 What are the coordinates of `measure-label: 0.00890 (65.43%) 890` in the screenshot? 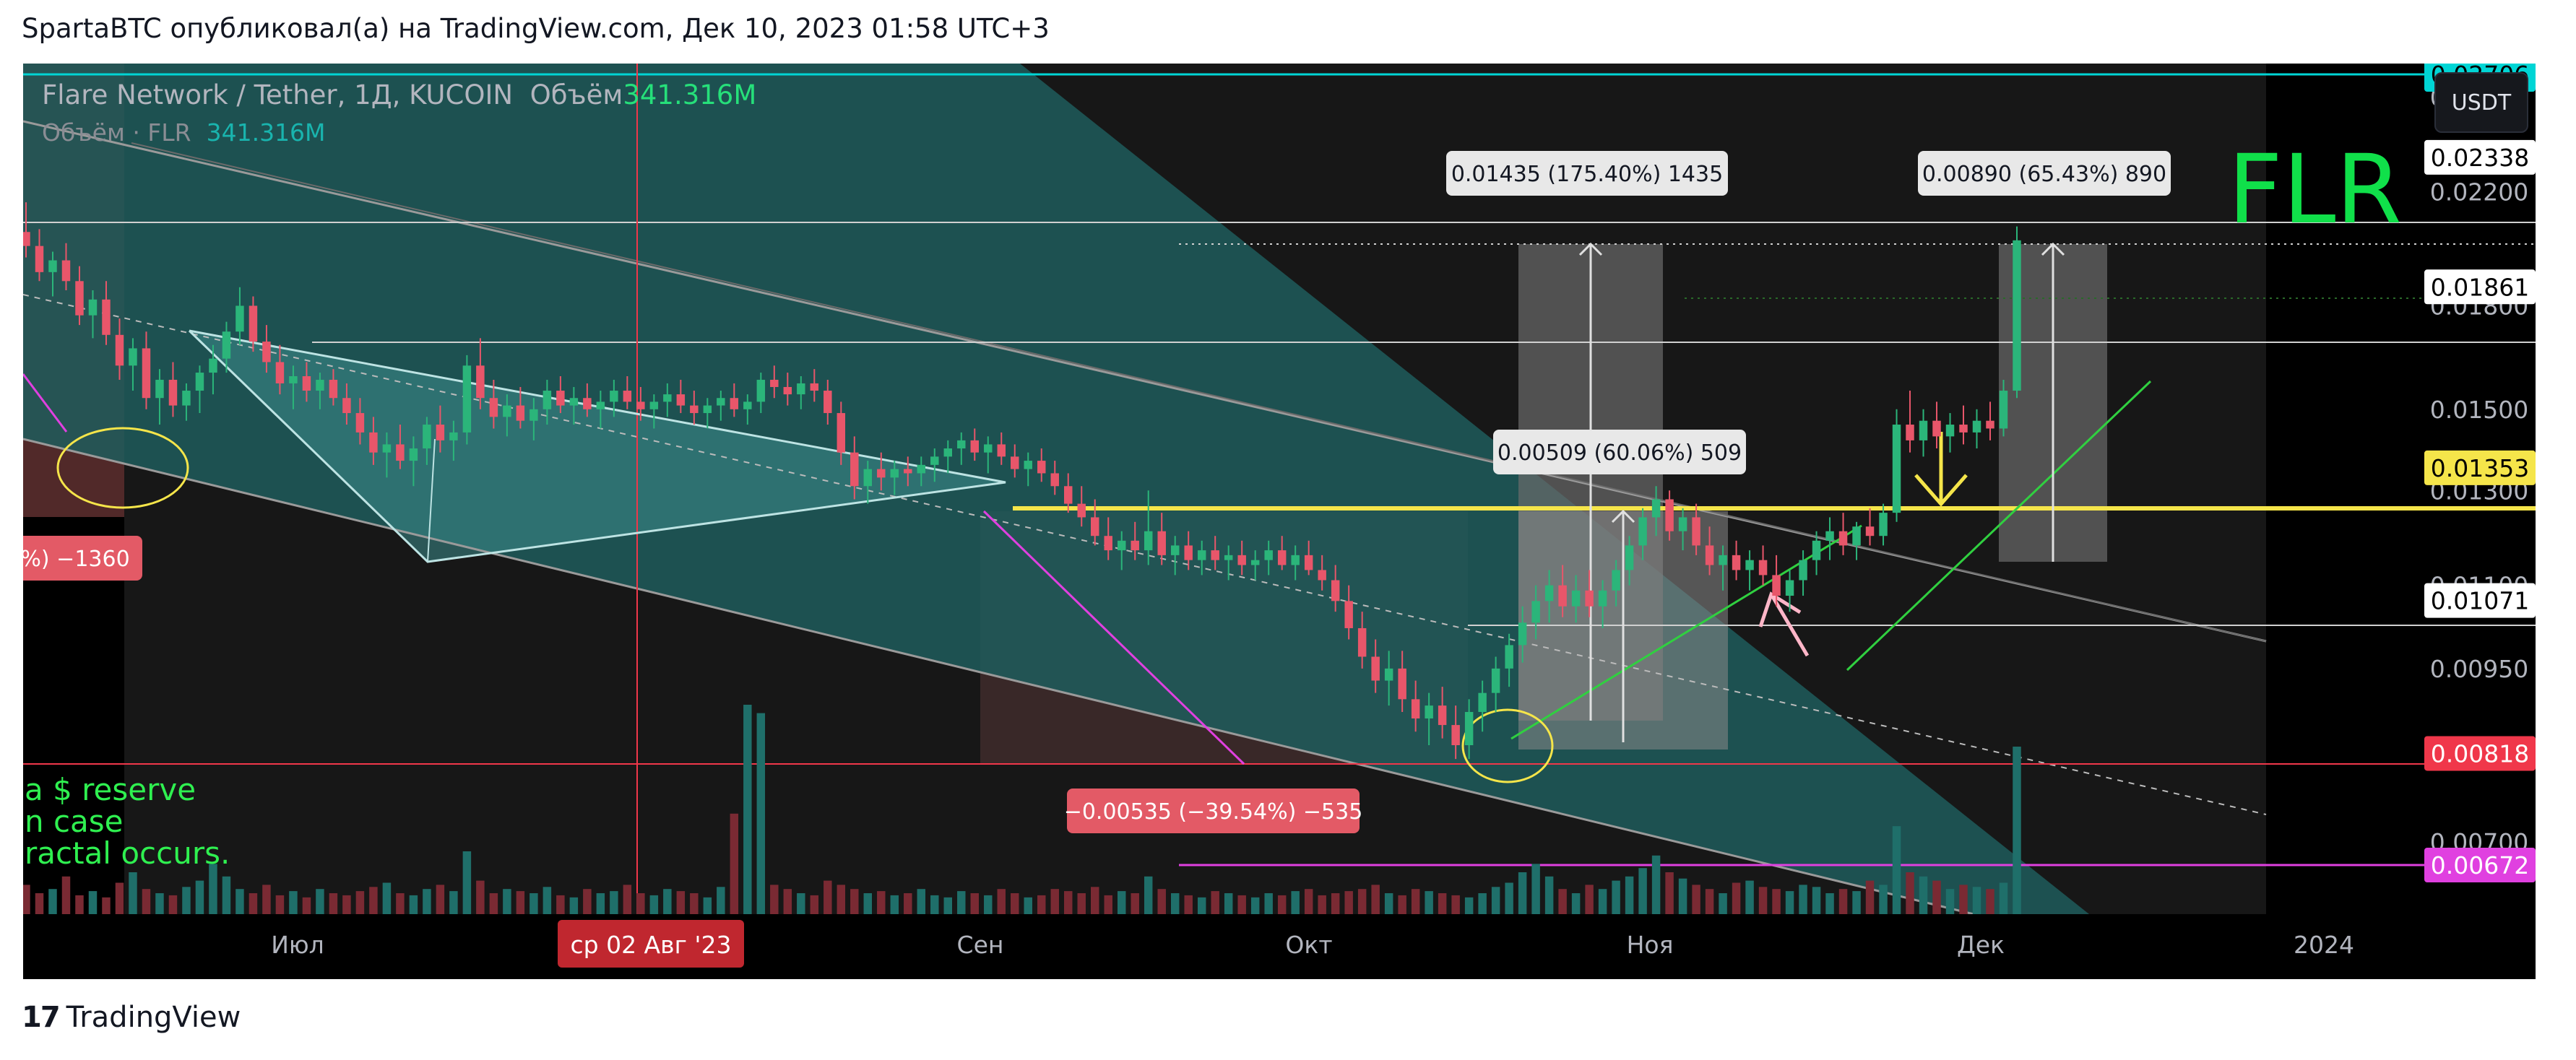 It's located at (2045, 173).